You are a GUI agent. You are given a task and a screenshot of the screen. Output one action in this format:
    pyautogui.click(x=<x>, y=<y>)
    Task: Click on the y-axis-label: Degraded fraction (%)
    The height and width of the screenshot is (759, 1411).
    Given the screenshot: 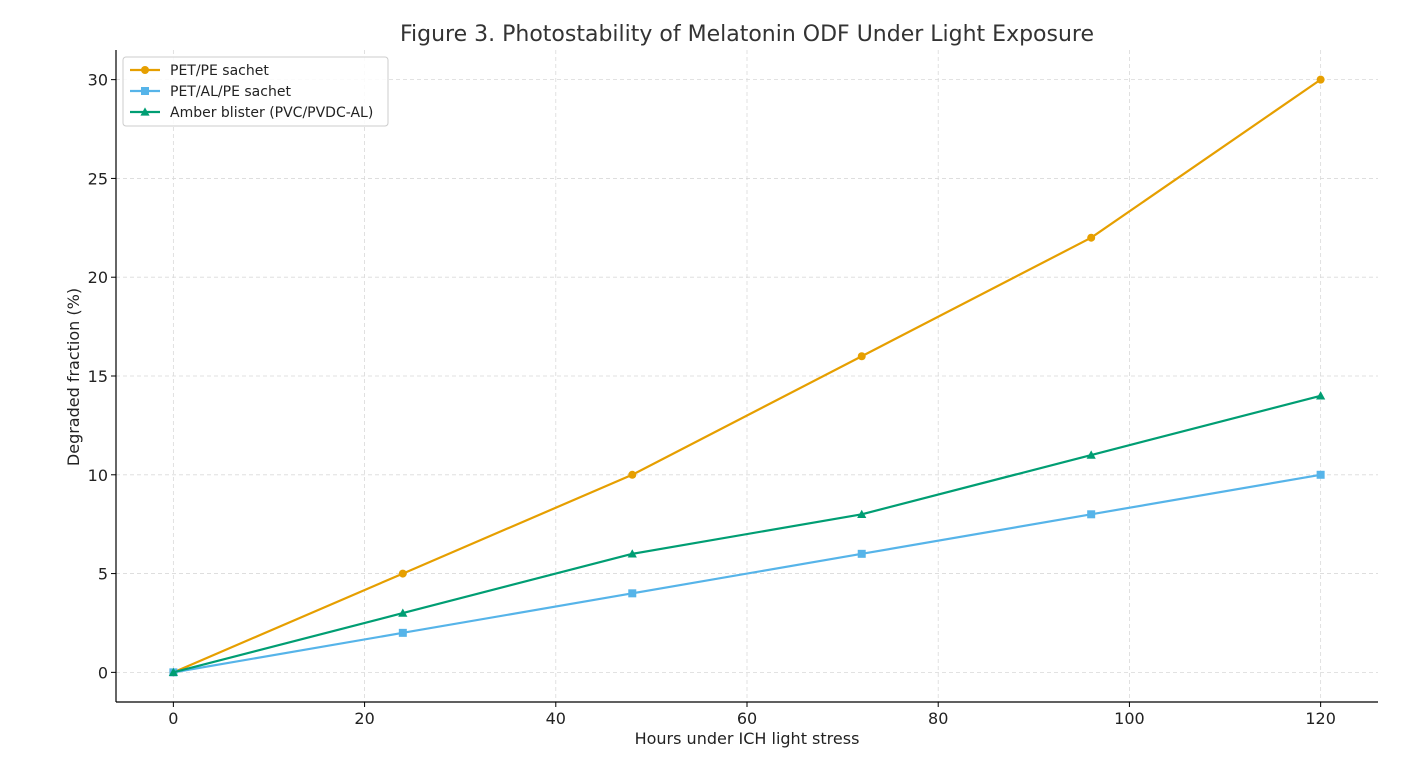 What is the action you would take?
    pyautogui.click(x=73, y=377)
    